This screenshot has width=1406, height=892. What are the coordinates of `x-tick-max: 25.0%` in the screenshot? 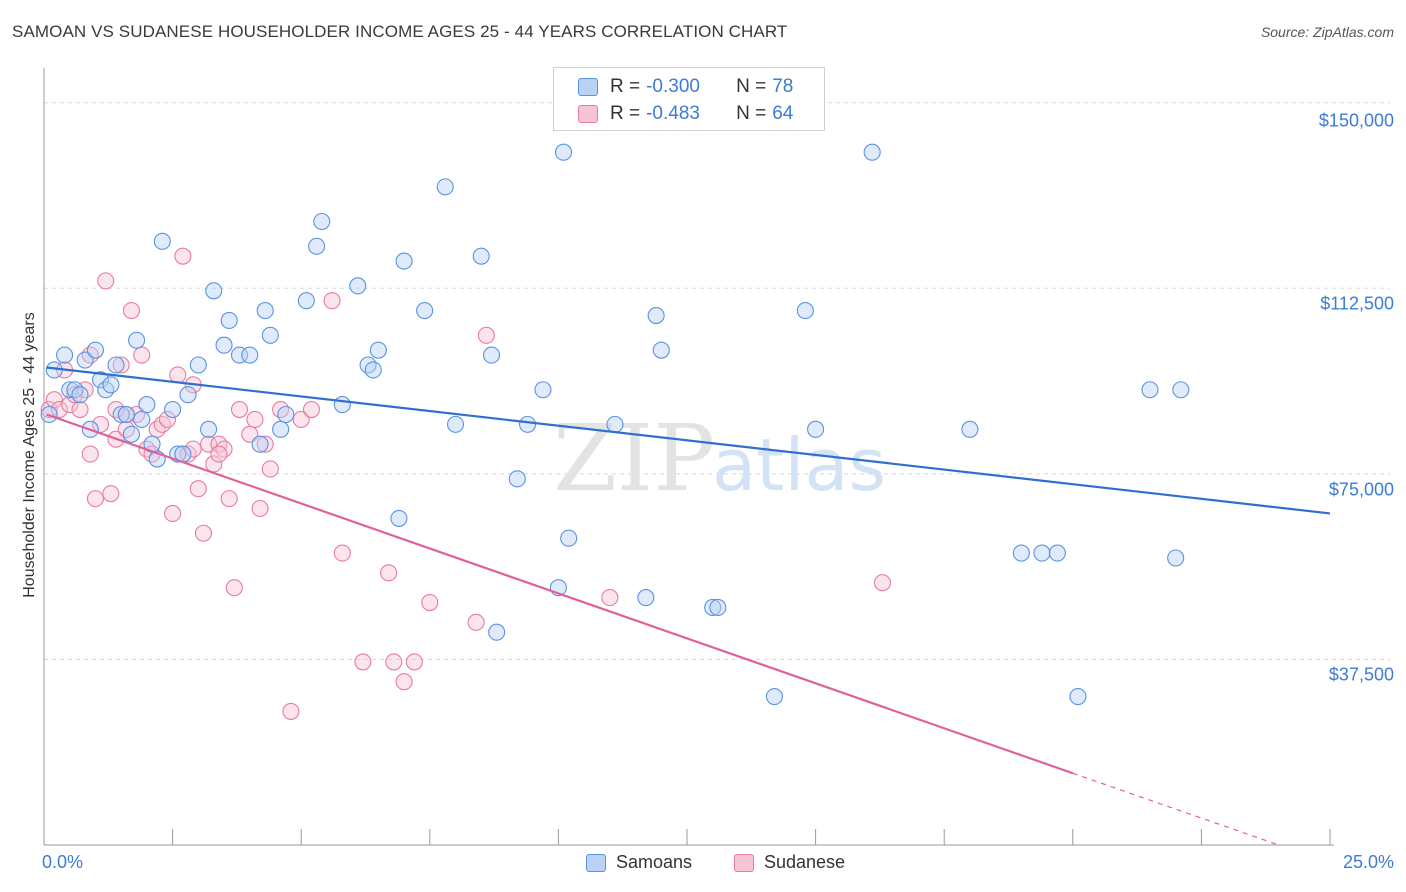 It's located at (1368, 862).